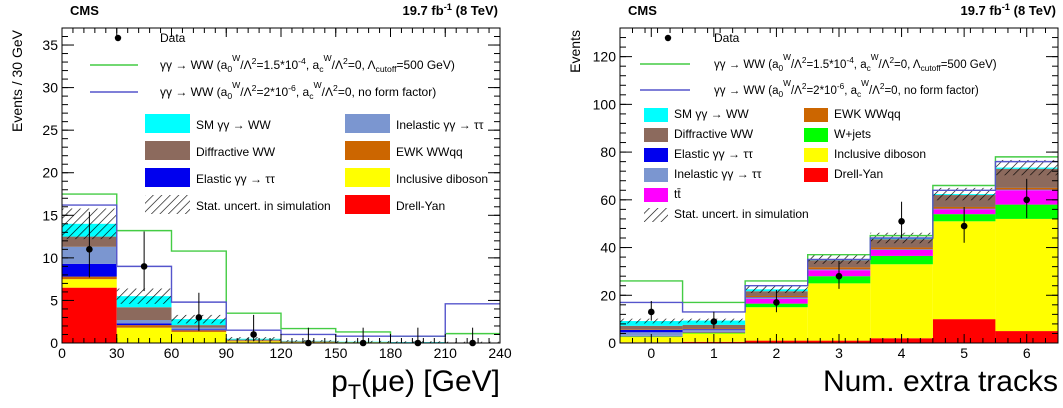 This screenshot has width=1063, height=408. What do you see at coordinates (50, 45) in the screenshot?
I see `y-tick-label: 35` at bounding box center [50, 45].